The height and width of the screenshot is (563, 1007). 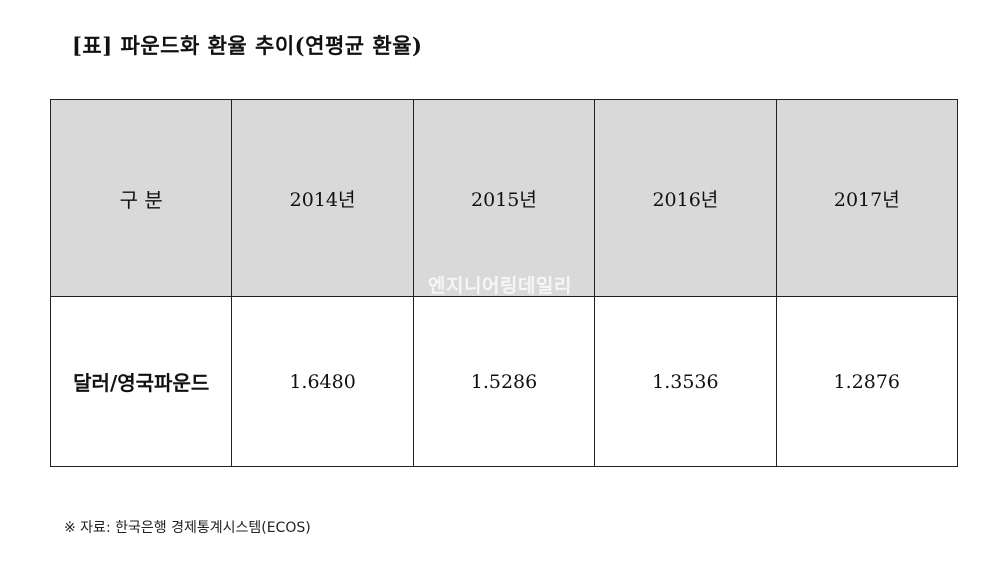 I want to click on header-year-2014: 2014년, so click(x=322, y=198).